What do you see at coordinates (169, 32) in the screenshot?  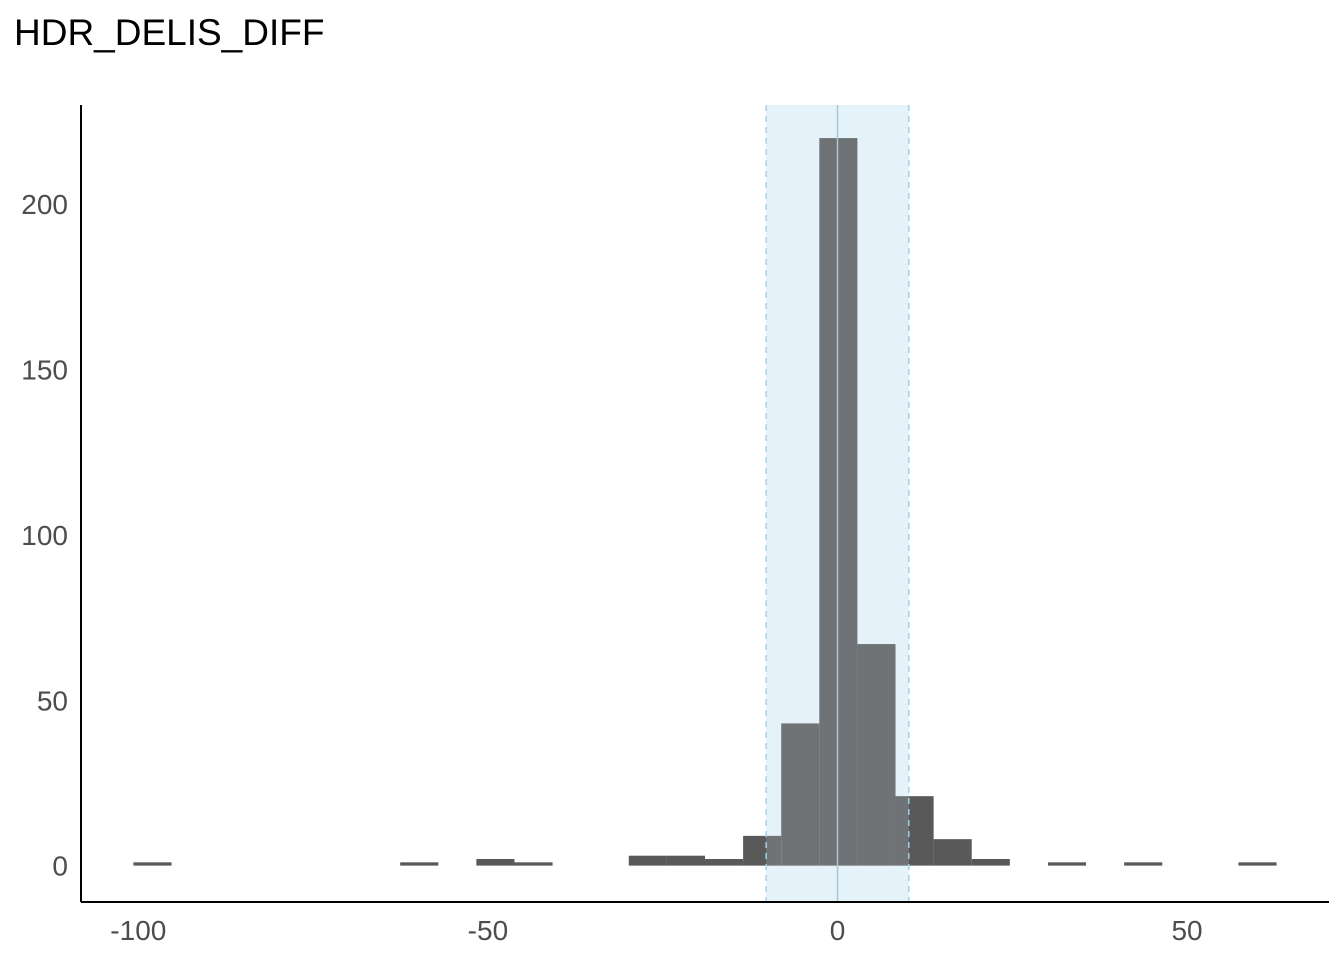 I see `chart-title: HDR_DELIS_DIFF` at bounding box center [169, 32].